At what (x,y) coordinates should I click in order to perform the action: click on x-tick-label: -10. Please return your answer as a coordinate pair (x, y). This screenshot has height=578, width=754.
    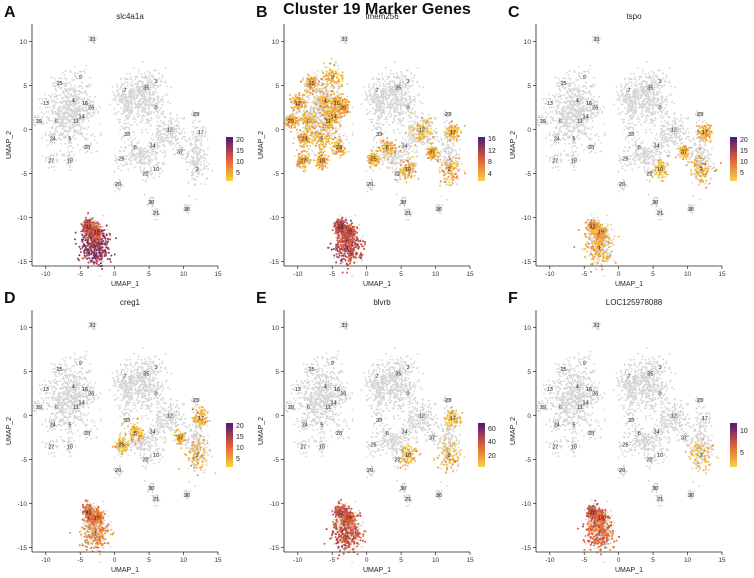
    Looking at the image, I should click on (46, 274).